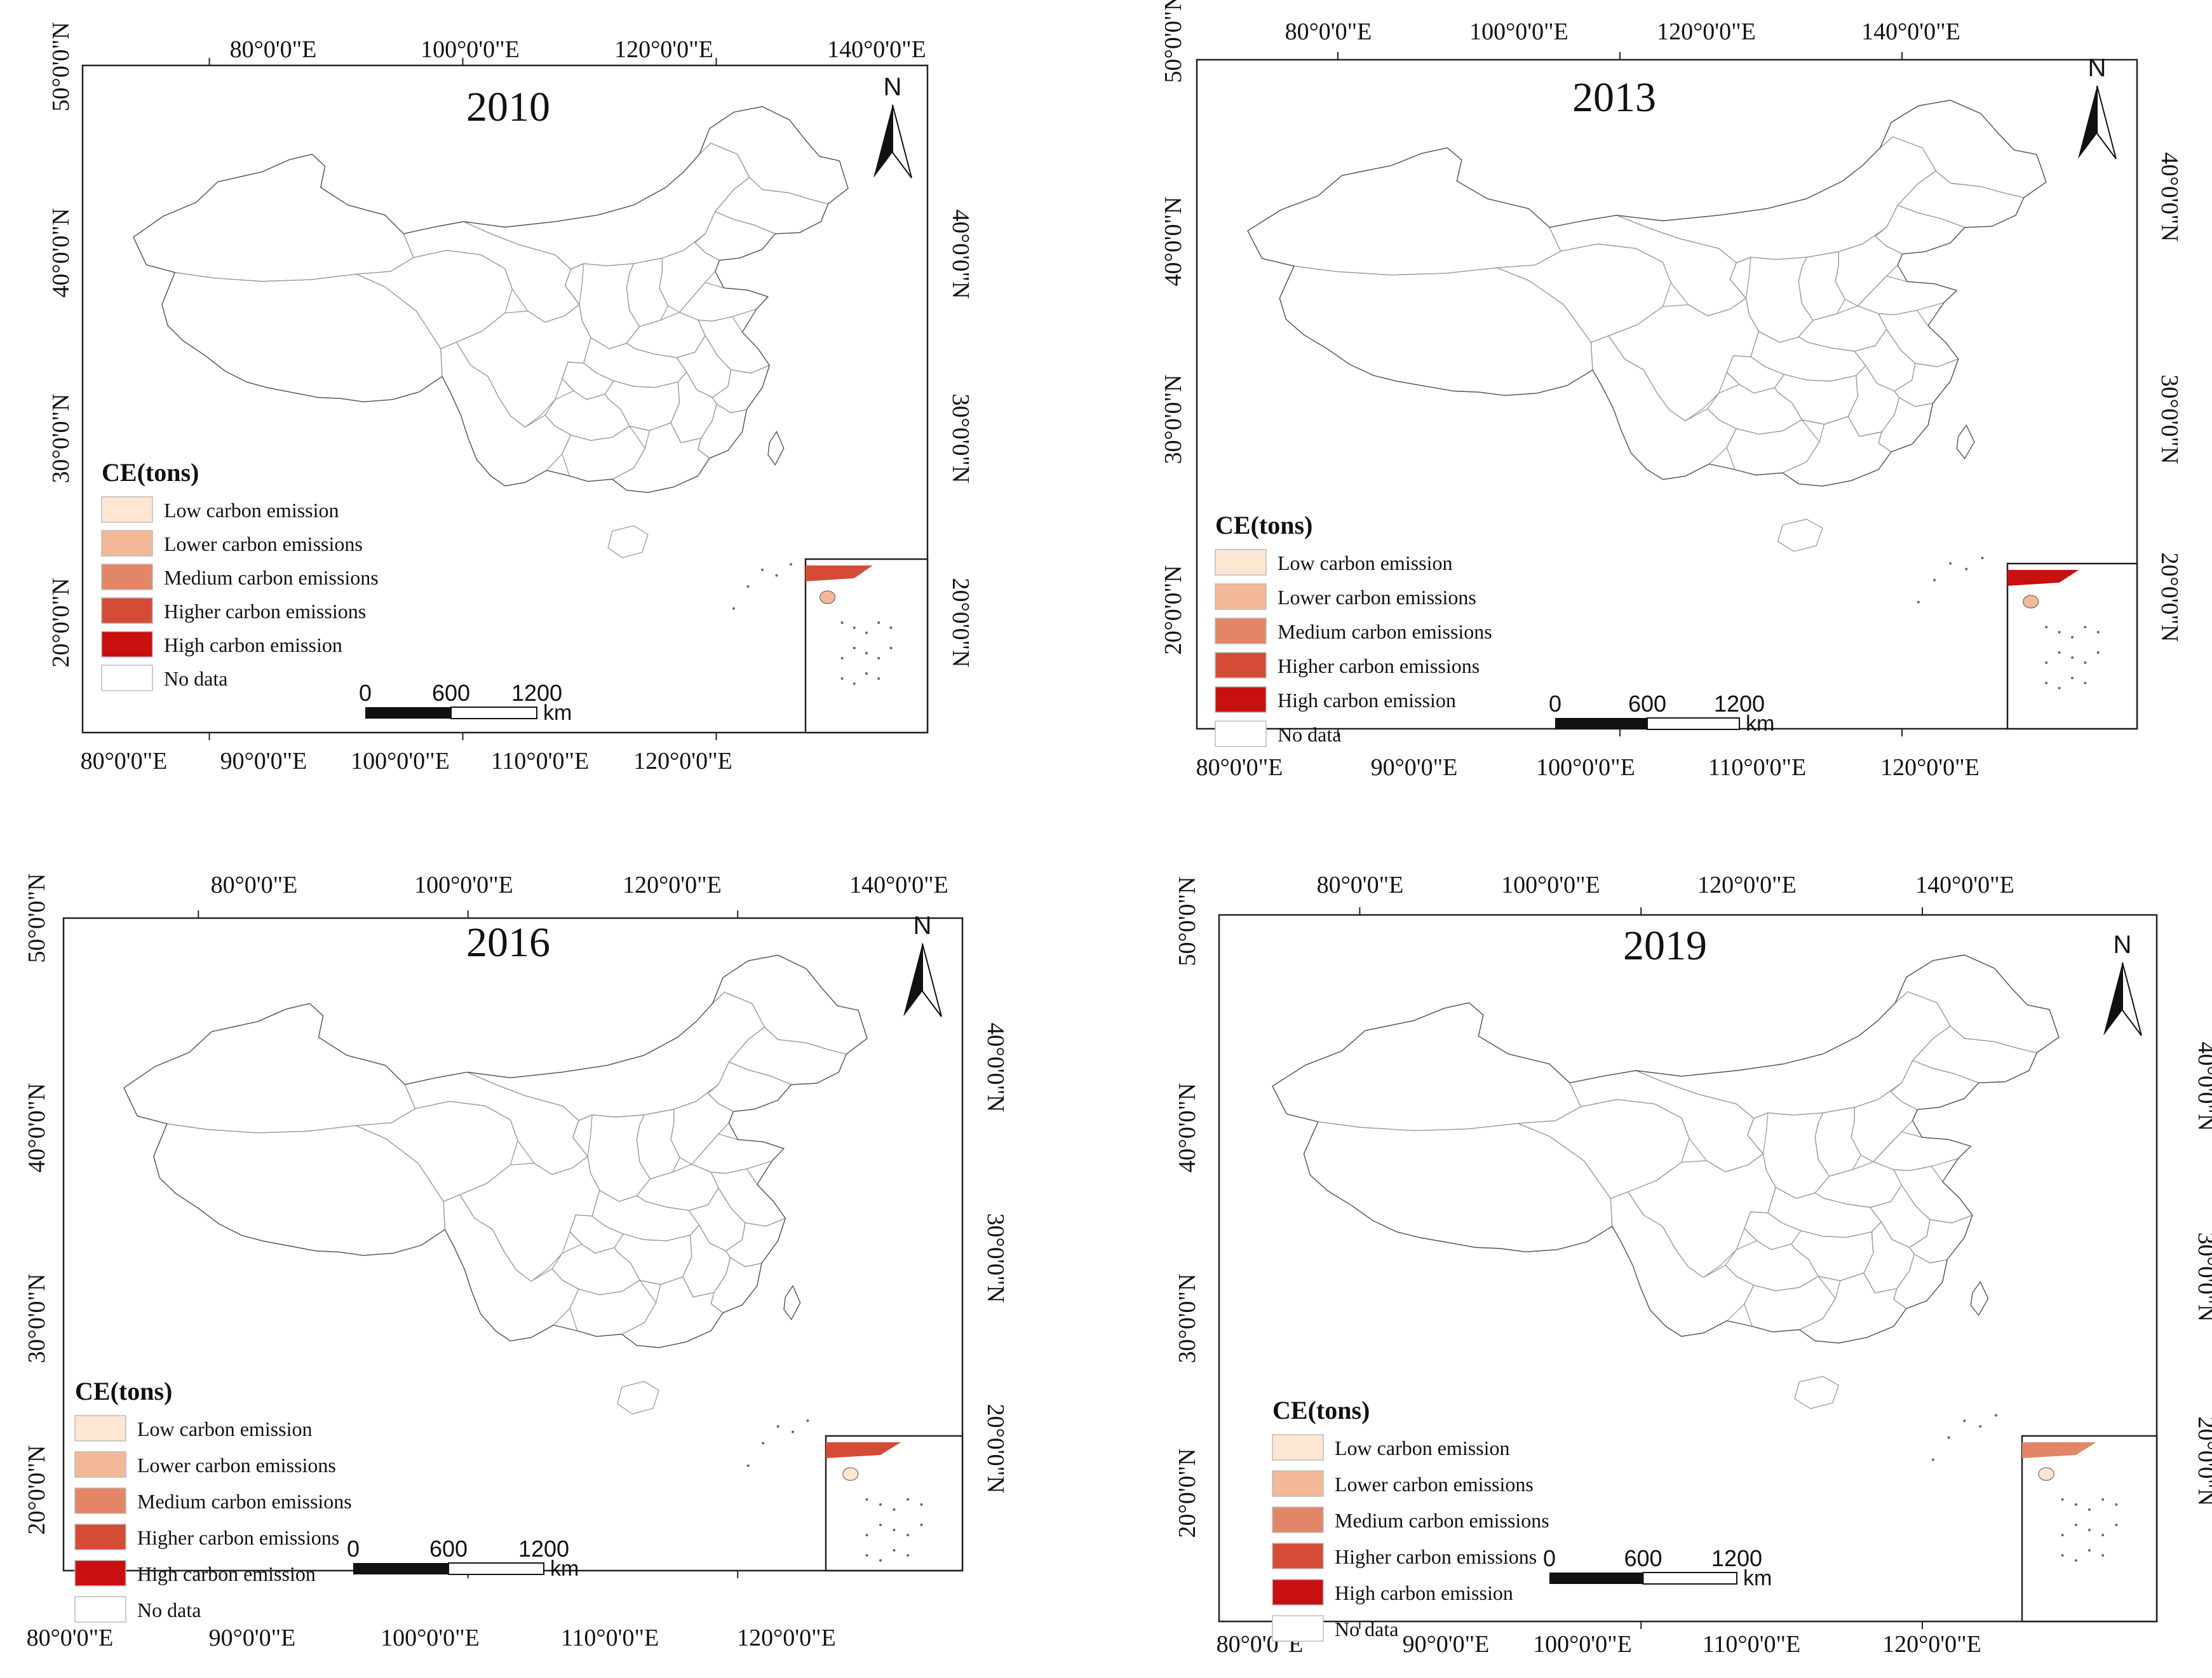 The image size is (2212, 1678). Describe the element at coordinates (451, 693) in the screenshot. I see `scale-tick-label: 600` at that location.